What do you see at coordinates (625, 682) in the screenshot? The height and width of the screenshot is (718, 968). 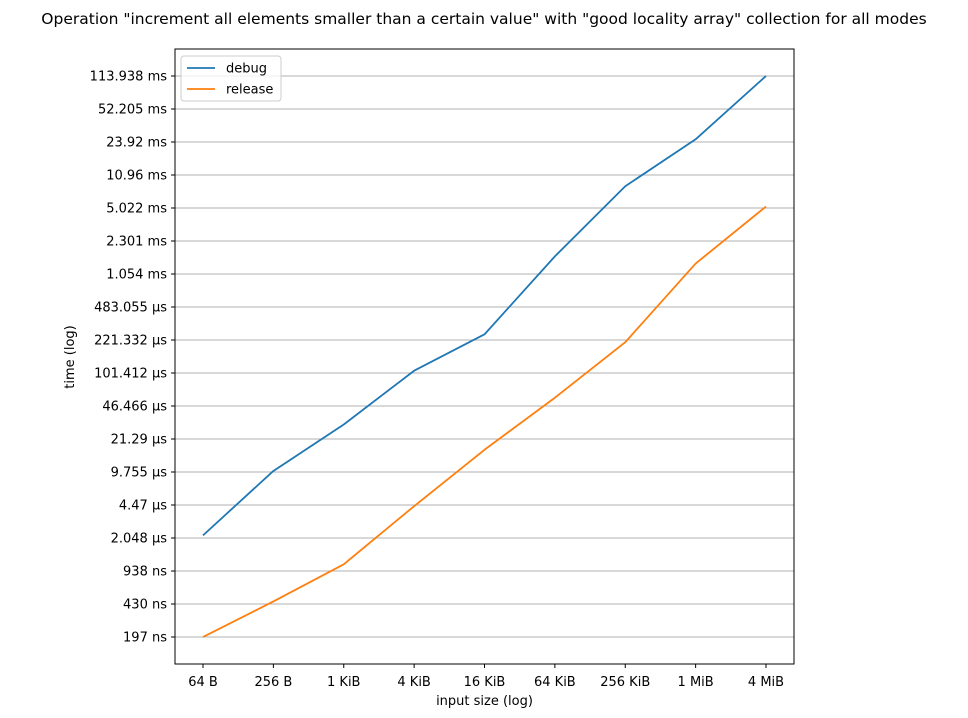 I see `x-tick-label: 256 KiB` at bounding box center [625, 682].